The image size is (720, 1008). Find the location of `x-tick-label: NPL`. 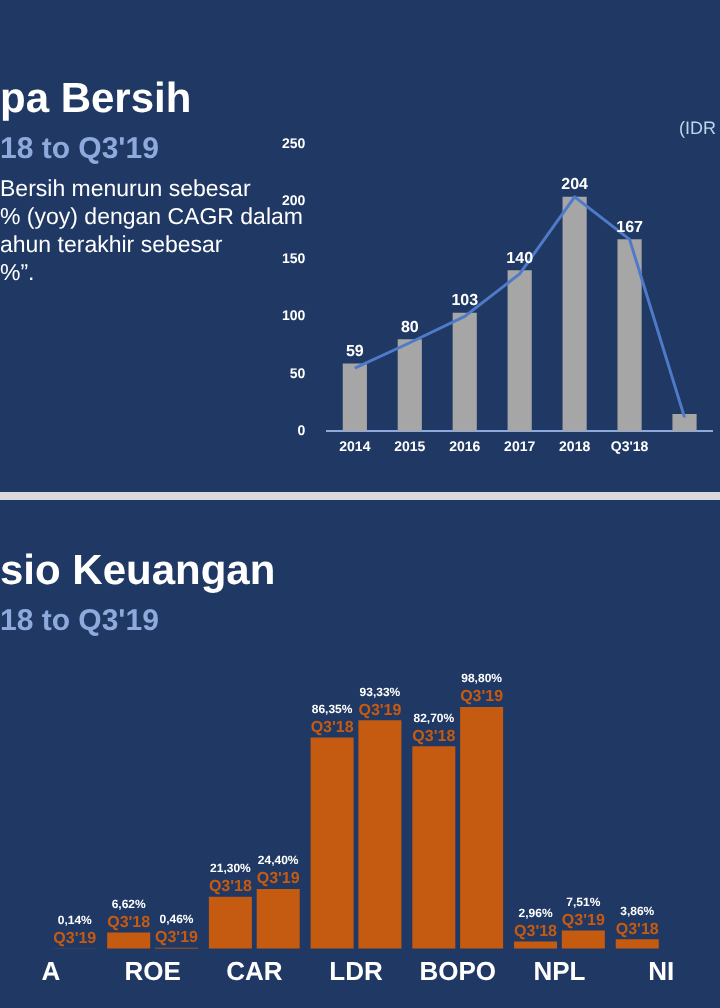

x-tick-label: NPL is located at coordinates (559, 970).